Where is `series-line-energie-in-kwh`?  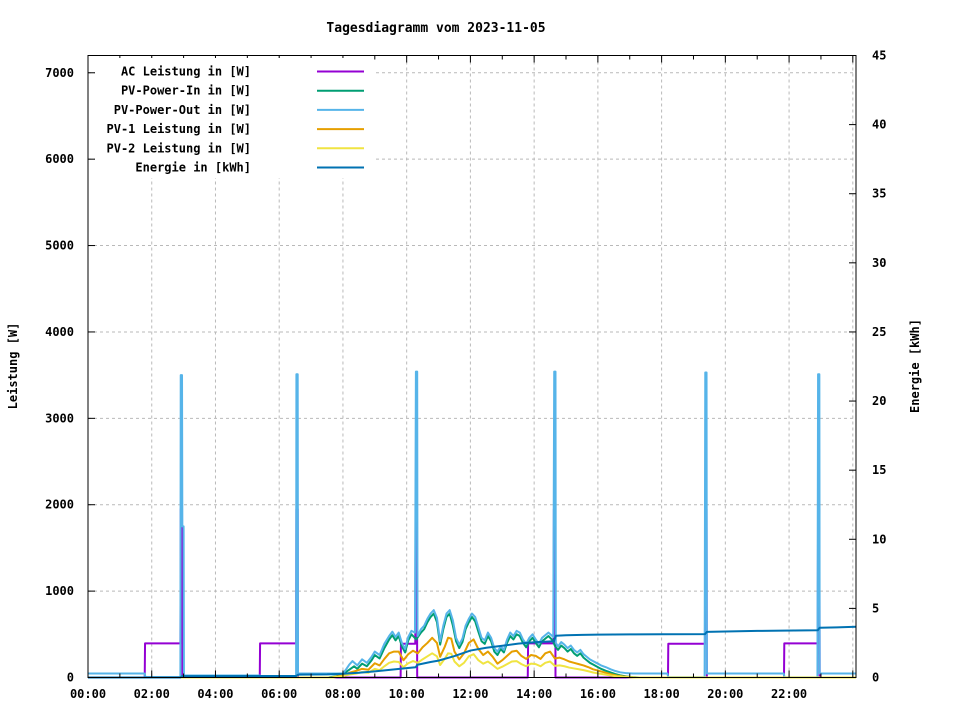 series-line-energie-in-kwh is located at coordinates (472, 652).